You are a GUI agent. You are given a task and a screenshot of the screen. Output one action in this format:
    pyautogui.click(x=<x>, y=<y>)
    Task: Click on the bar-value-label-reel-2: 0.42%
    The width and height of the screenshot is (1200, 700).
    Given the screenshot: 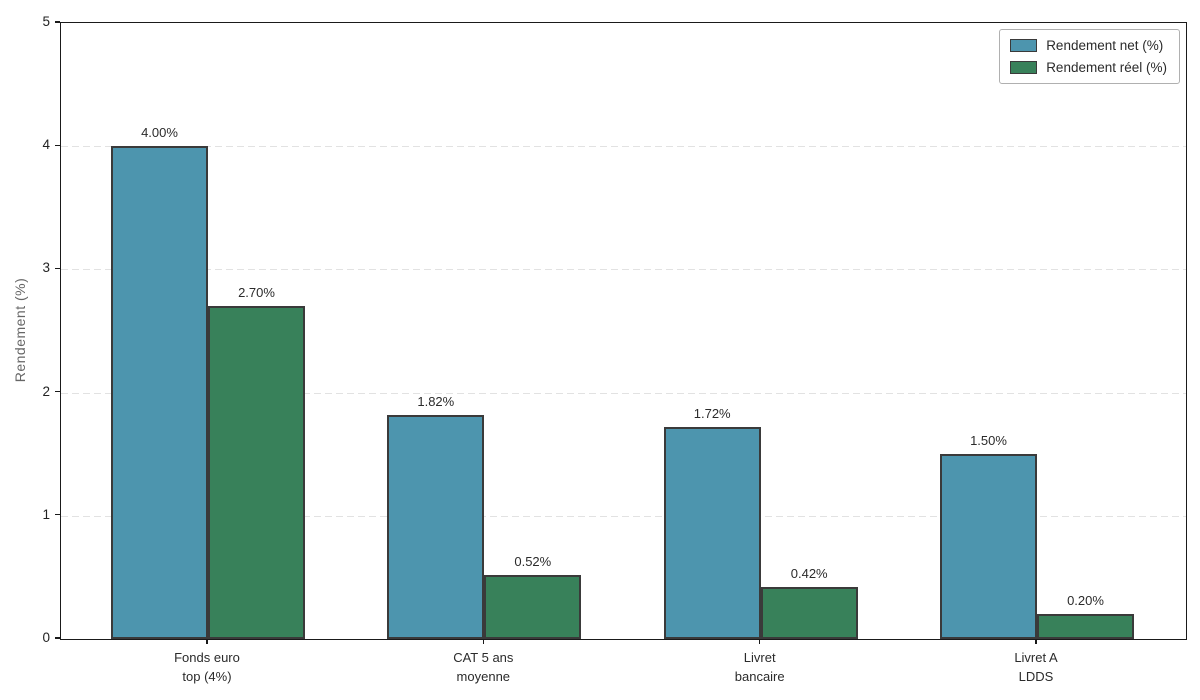 What is the action you would take?
    pyautogui.click(x=809, y=574)
    